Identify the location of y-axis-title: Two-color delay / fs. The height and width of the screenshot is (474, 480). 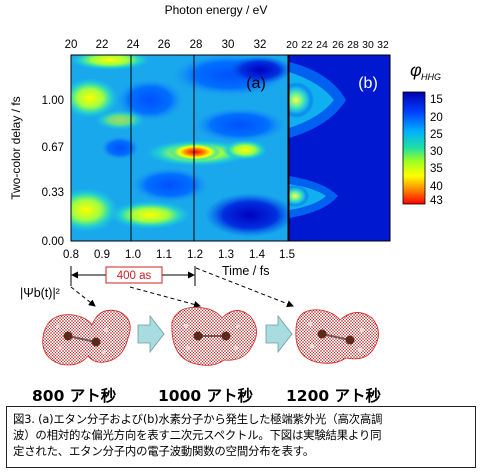
(16, 147).